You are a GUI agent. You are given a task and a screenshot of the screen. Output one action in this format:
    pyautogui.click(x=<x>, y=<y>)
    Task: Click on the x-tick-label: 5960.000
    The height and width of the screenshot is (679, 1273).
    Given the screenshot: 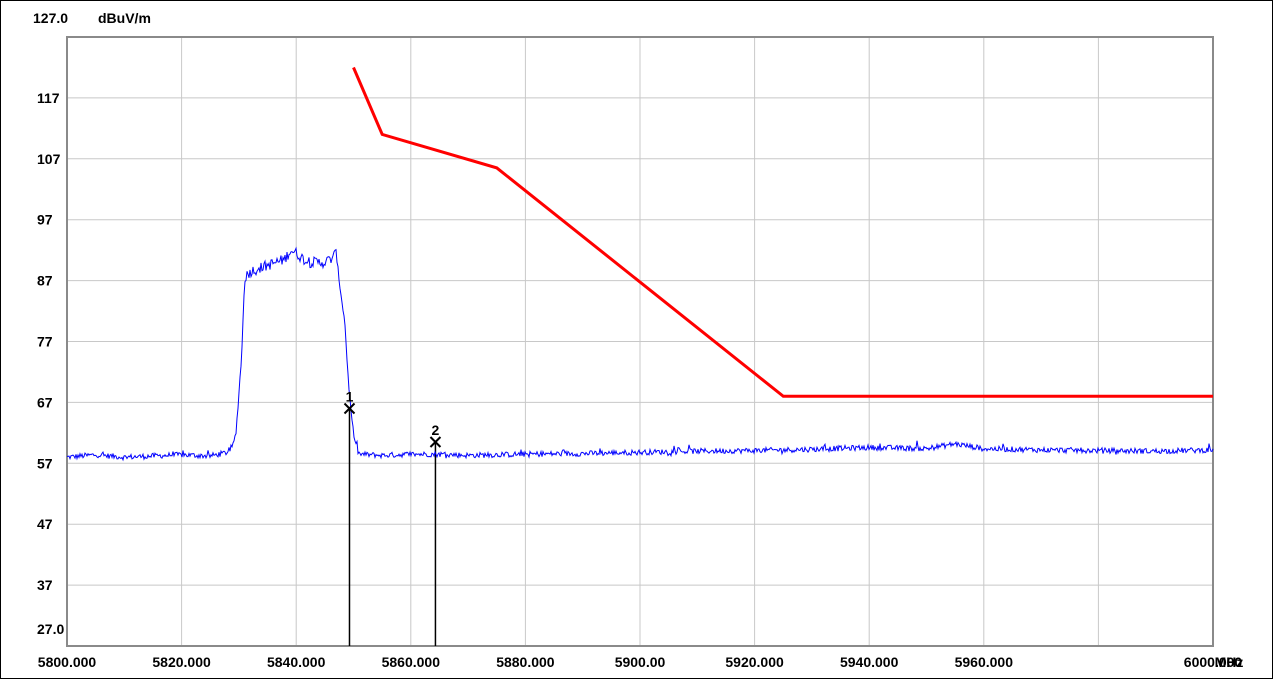 What is the action you would take?
    pyautogui.click(x=984, y=662)
    